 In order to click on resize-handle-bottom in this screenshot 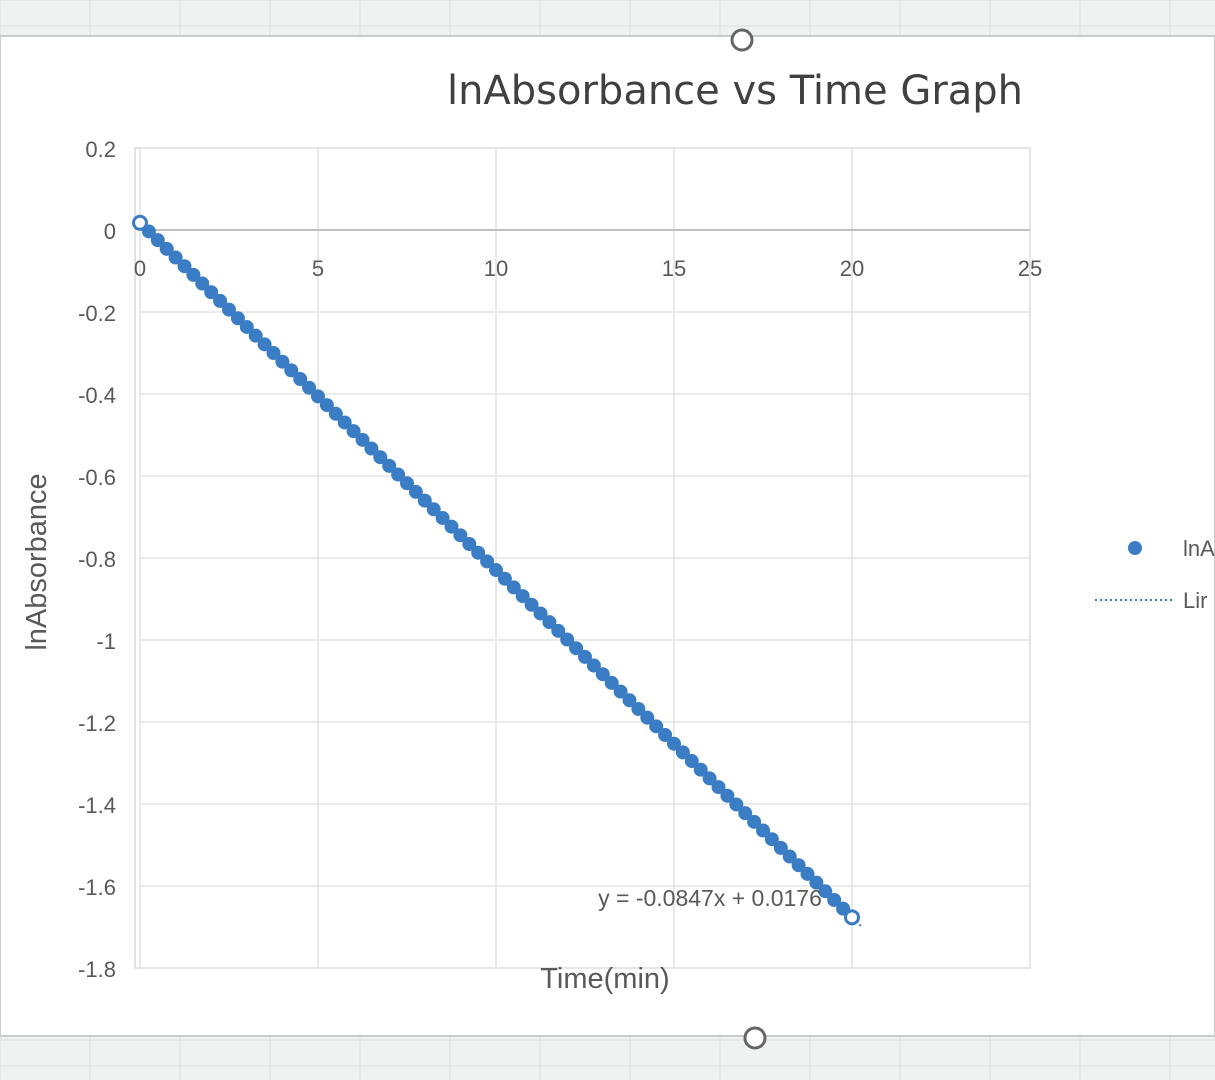, I will do `click(755, 1038)`.